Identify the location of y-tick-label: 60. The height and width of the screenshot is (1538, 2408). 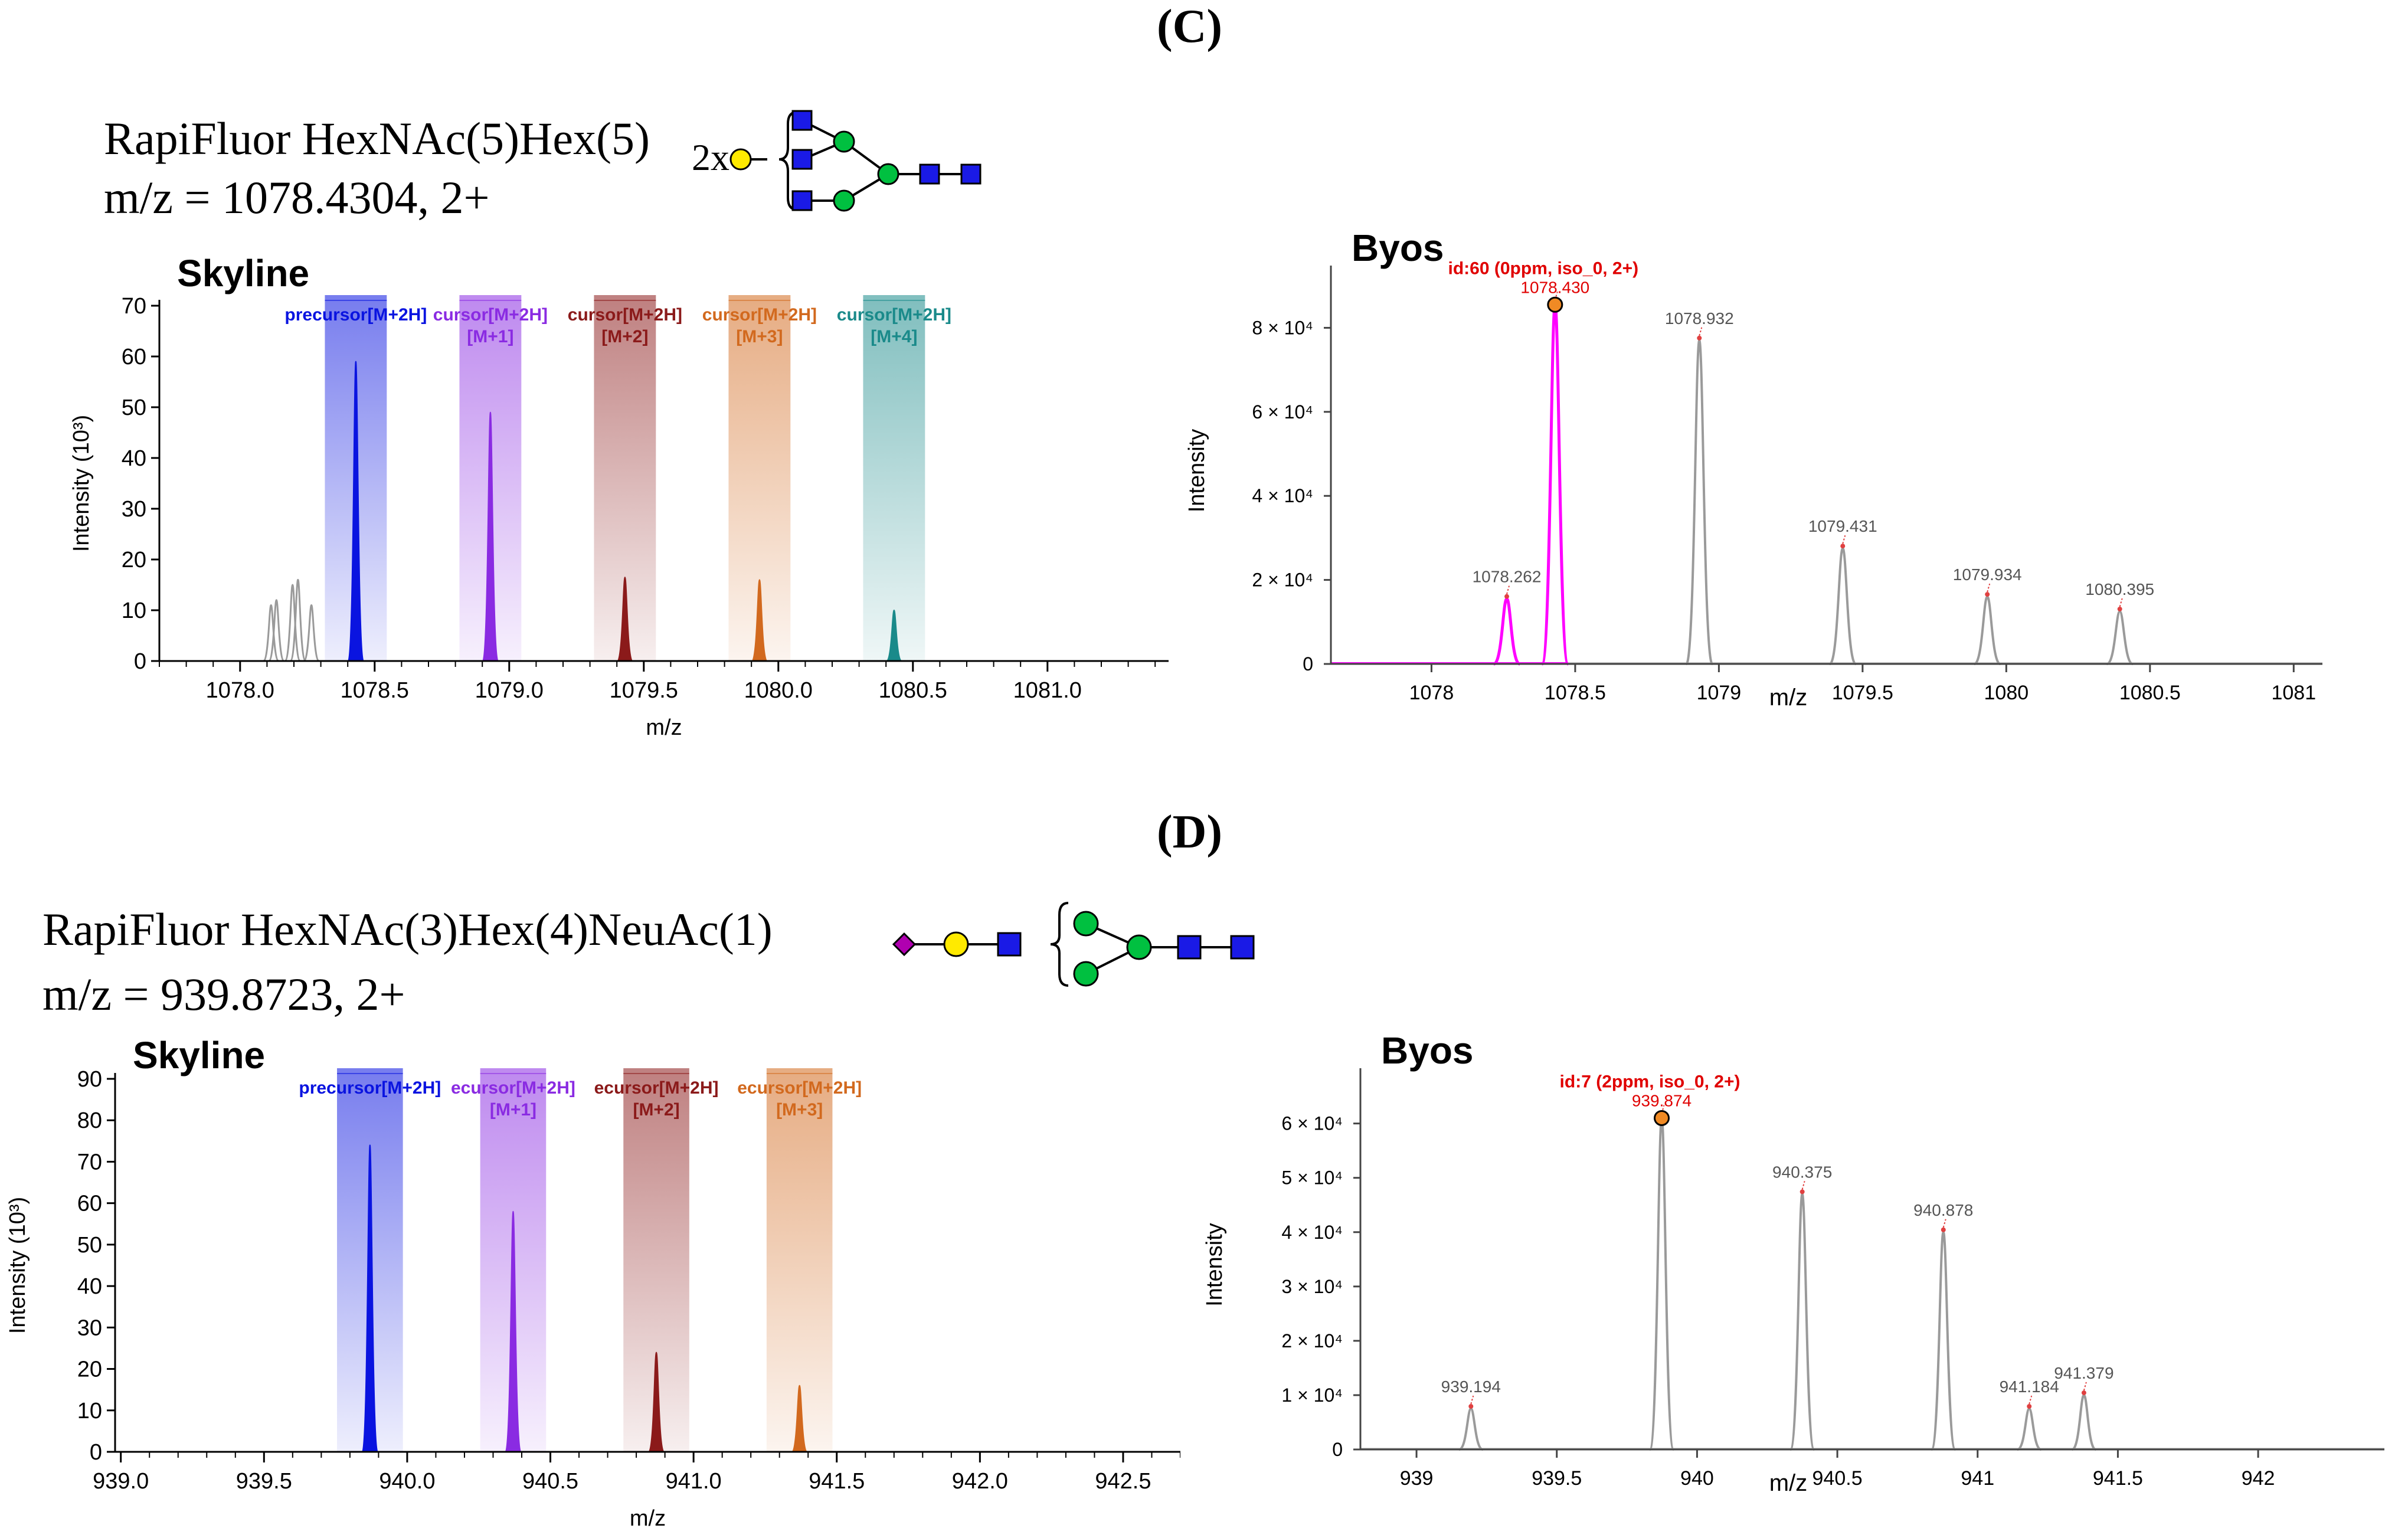
(134, 357).